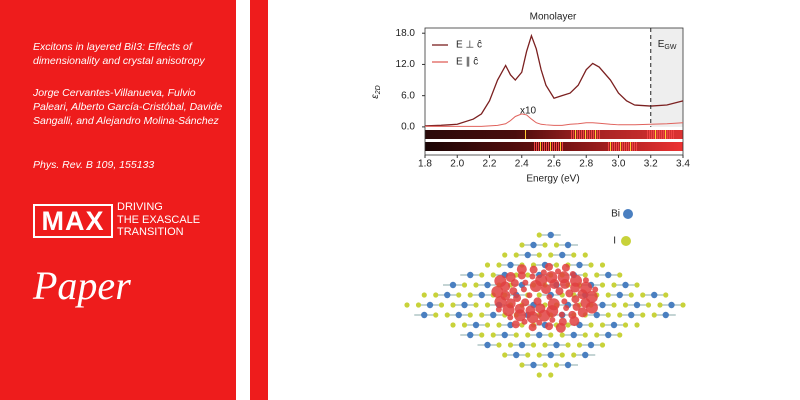 Image resolution: width=800 pixels, height=400 pixels. What do you see at coordinates (522, 164) in the screenshot?
I see `x-tick-label: 2.4` at bounding box center [522, 164].